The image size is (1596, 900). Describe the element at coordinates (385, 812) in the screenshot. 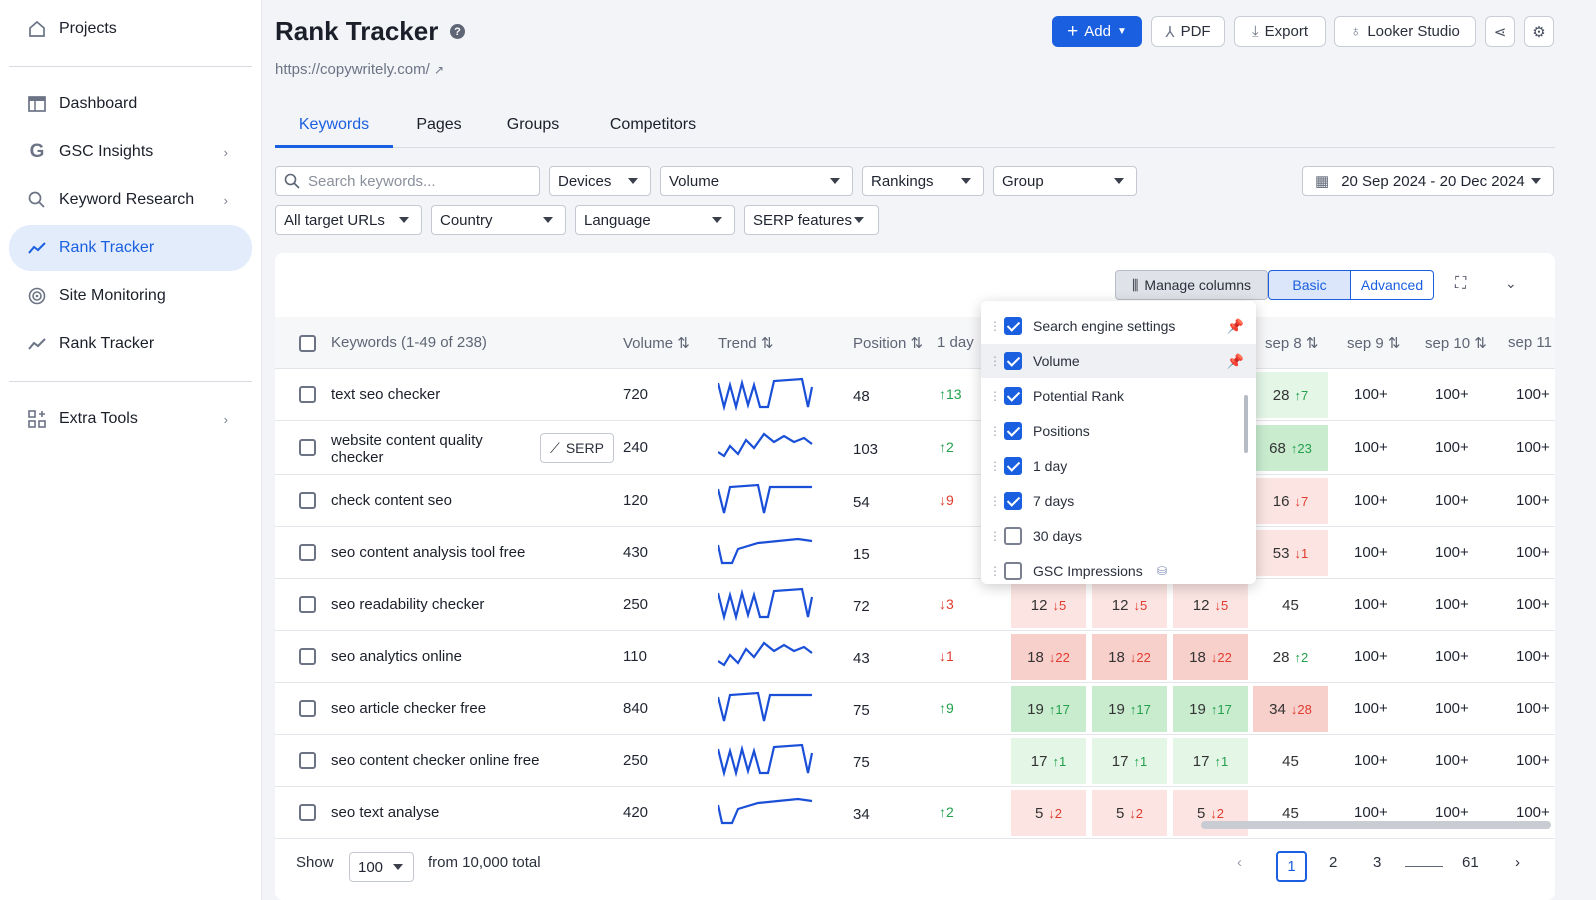

I see `keyword-text: seo text analyse` at that location.